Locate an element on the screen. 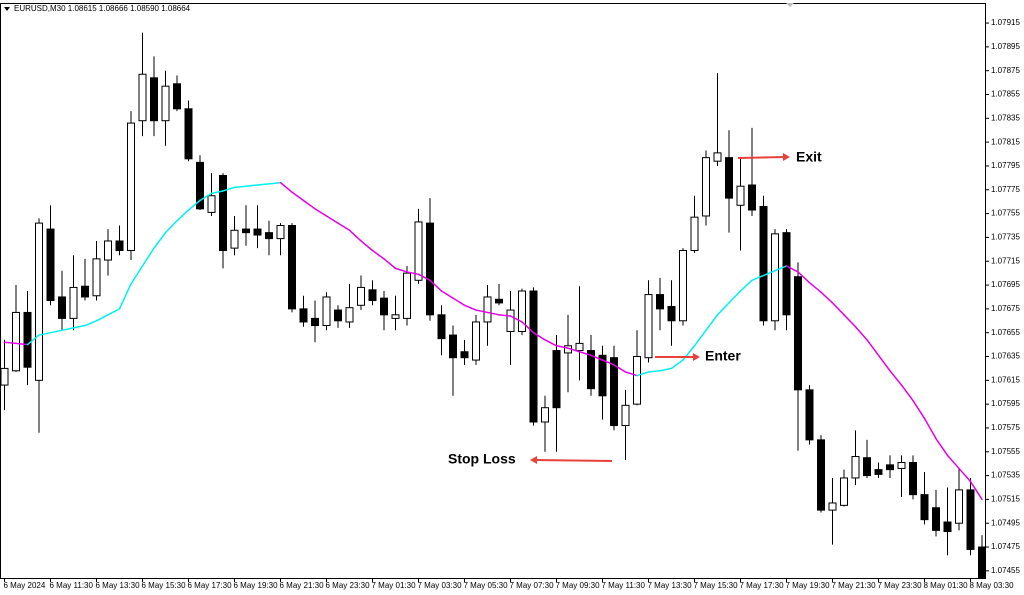  shift-marker is located at coordinates (790, 5).